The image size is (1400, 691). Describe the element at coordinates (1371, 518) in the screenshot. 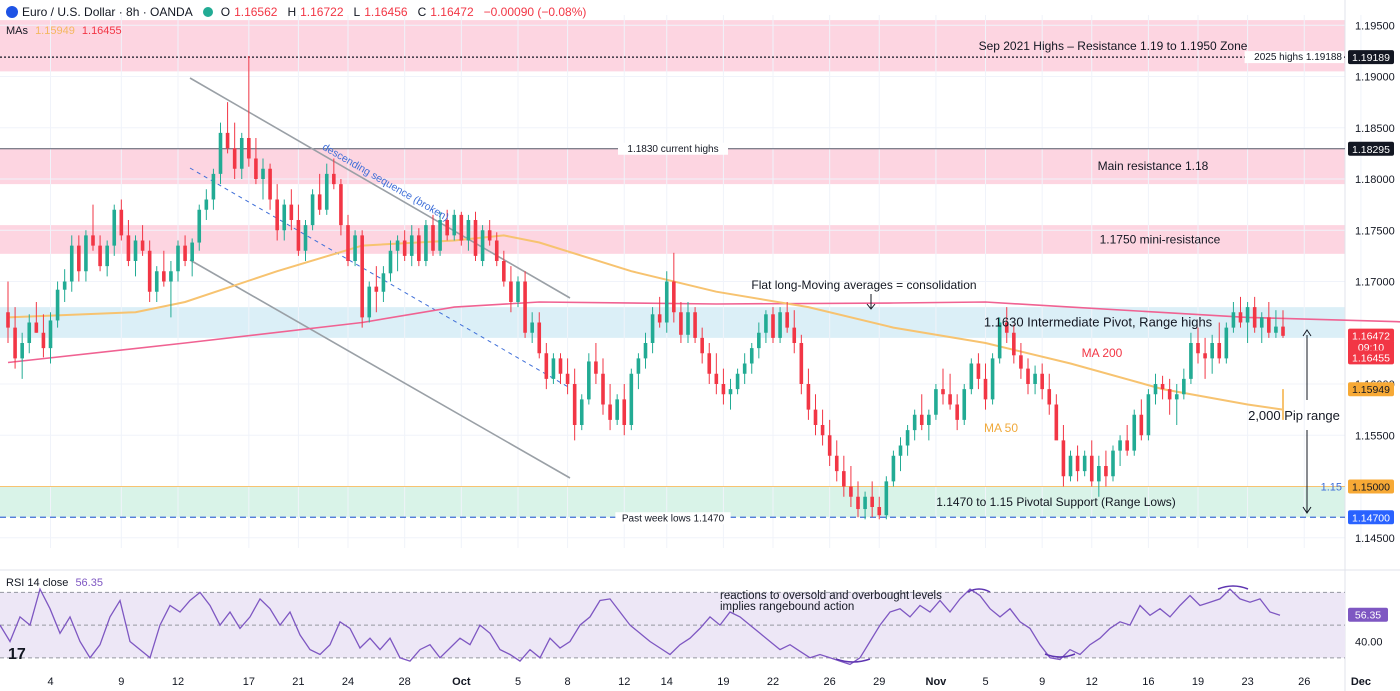

I see `price-label-text: 1.14700` at that location.